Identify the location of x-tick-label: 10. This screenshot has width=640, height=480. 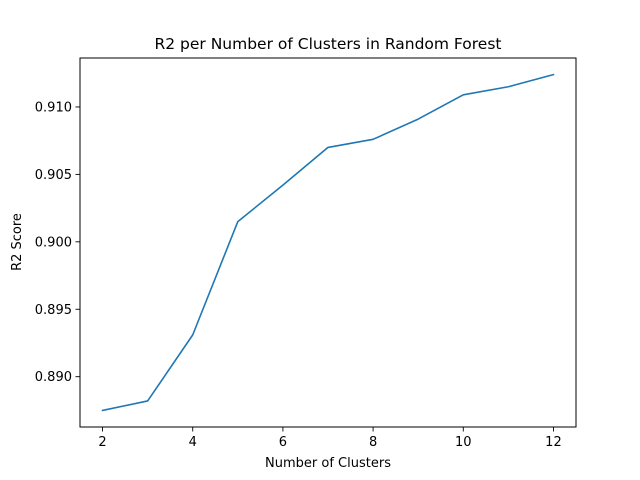
(463, 442).